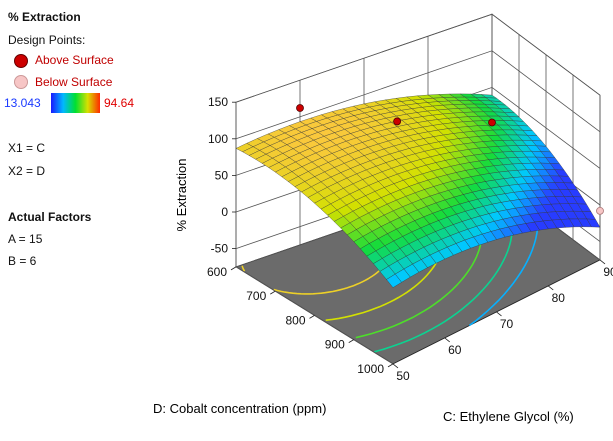 This screenshot has height=441, width=613. I want to click on below-surface-label: Below Surface, so click(74, 82).